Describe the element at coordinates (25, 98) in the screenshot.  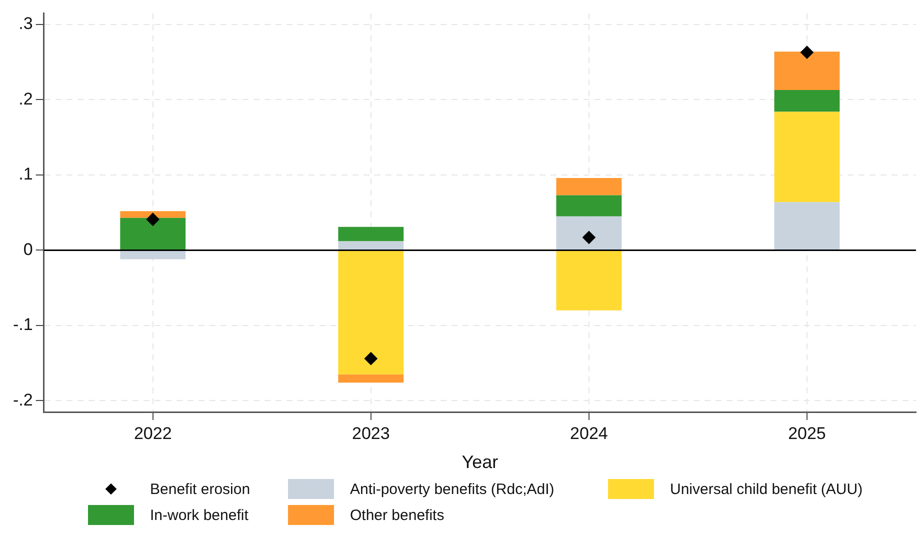
I see `y-tick-label: .2` at that location.